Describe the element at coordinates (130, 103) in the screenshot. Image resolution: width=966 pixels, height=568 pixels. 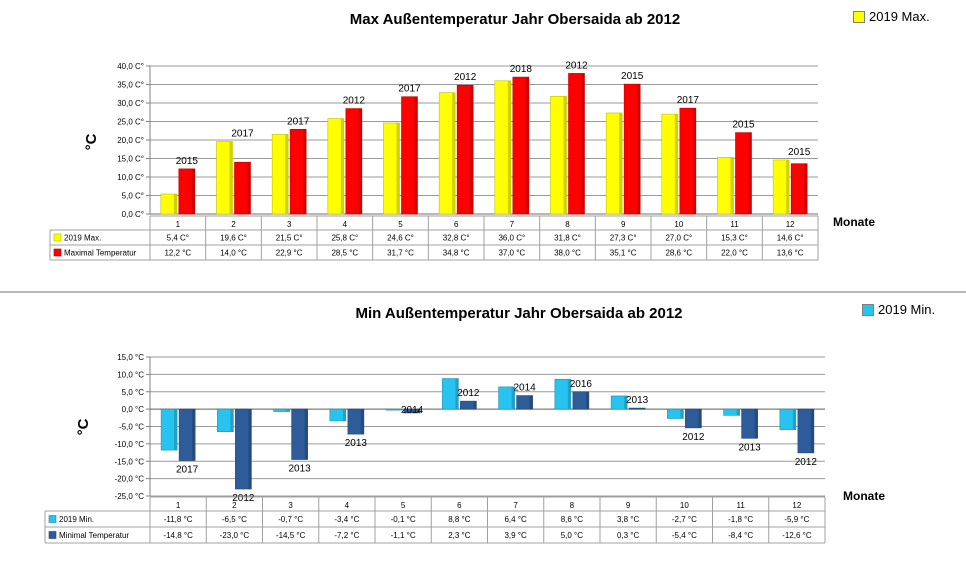
I see `y-tick-label: 30,0 C°` at that location.